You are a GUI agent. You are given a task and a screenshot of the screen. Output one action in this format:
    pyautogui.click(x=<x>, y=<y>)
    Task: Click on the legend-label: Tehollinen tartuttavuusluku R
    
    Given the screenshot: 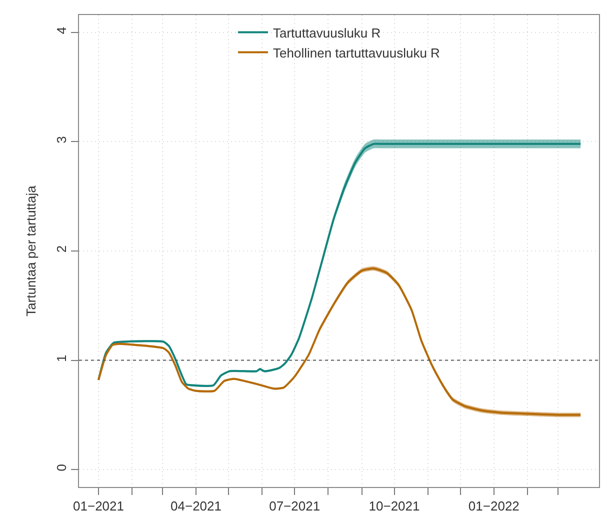 What is the action you would take?
    pyautogui.click(x=356, y=52)
    